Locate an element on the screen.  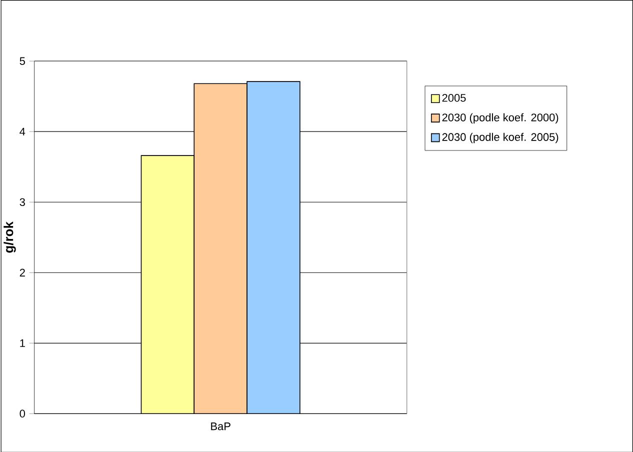
legend-label: 2030 (podle koef. 2000) is located at coordinates (500, 118).